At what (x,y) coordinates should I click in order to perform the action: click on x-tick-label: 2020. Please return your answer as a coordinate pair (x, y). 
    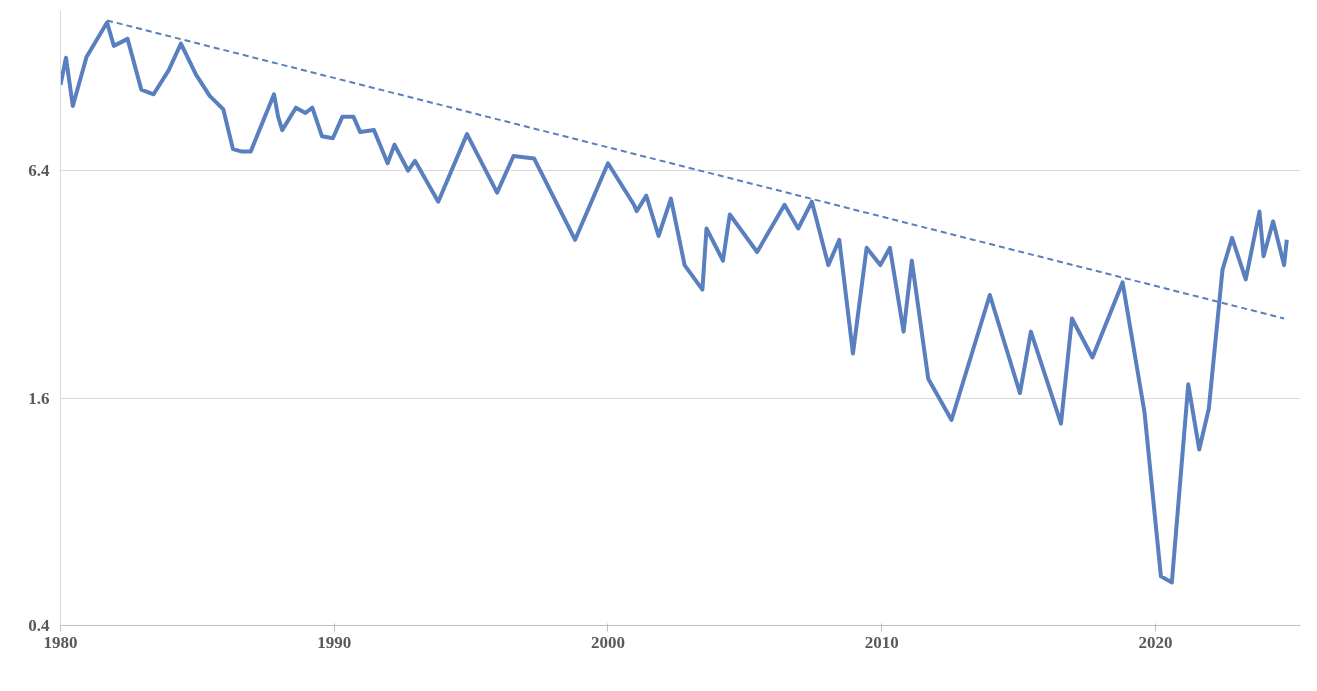
    Looking at the image, I should click on (1155, 642).